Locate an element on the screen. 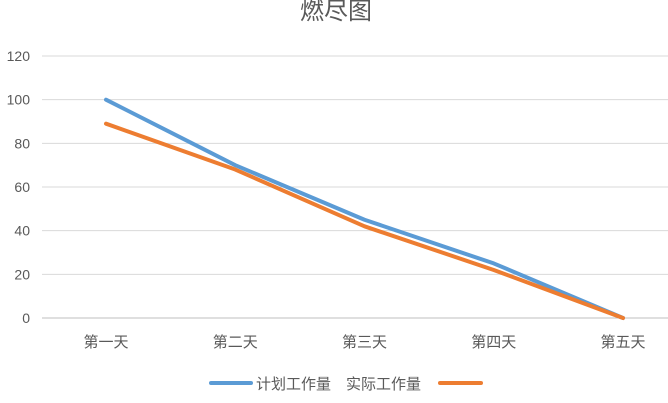  x-tick-label: 第五天 is located at coordinates (622, 342).